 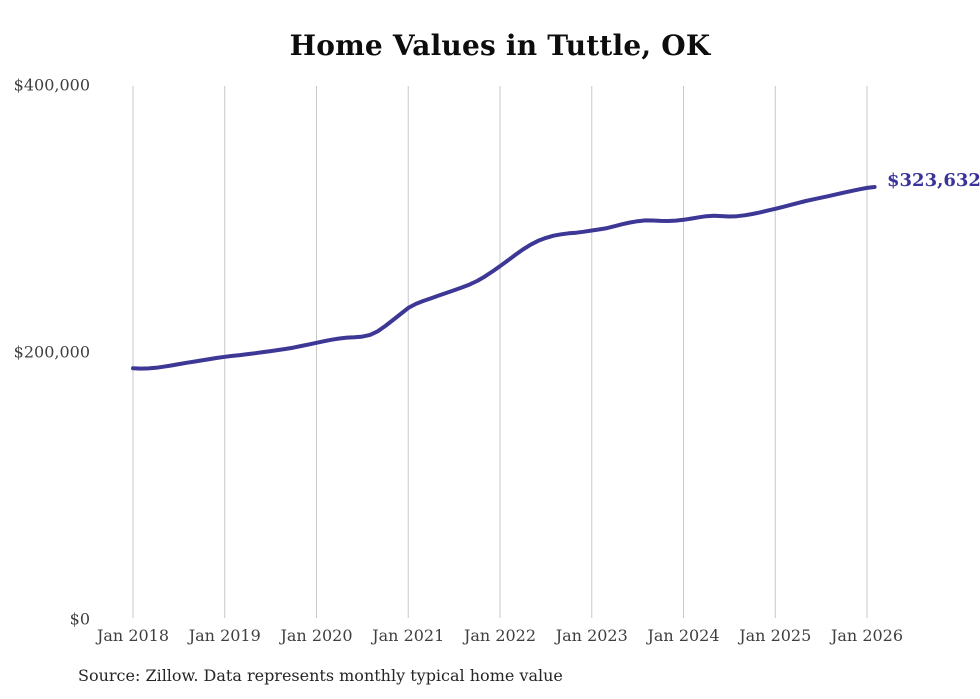 I want to click on latest-value-label: $323,632, so click(x=933, y=180).